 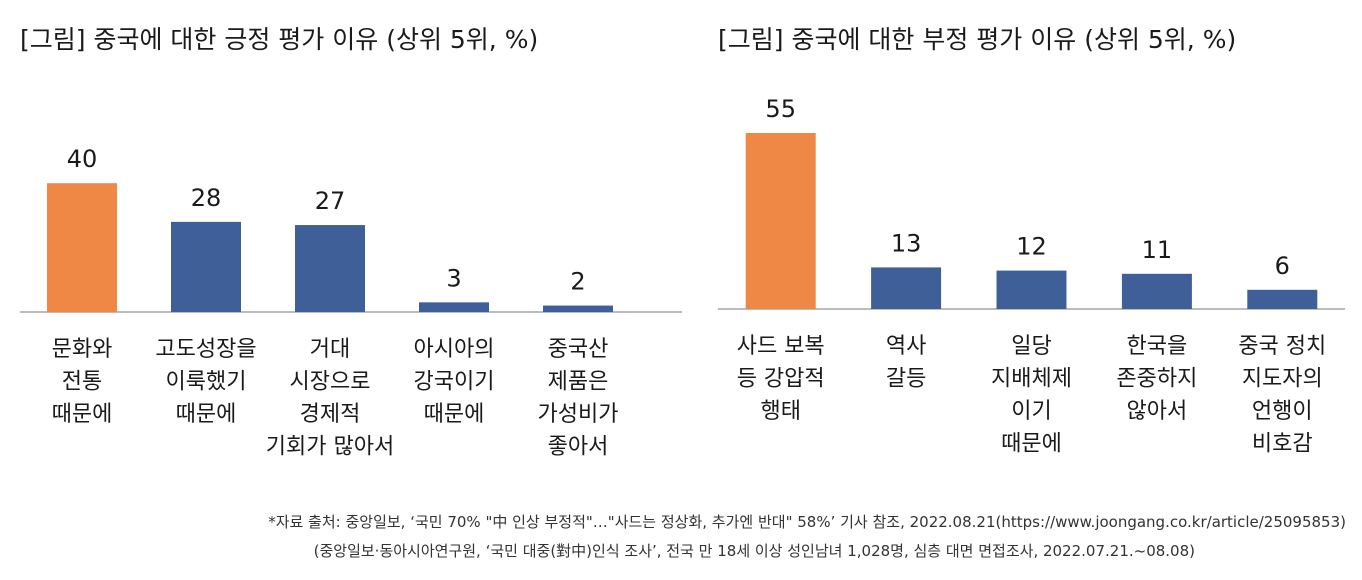 I want to click on category-label: 이룩했기, so click(x=206, y=382).